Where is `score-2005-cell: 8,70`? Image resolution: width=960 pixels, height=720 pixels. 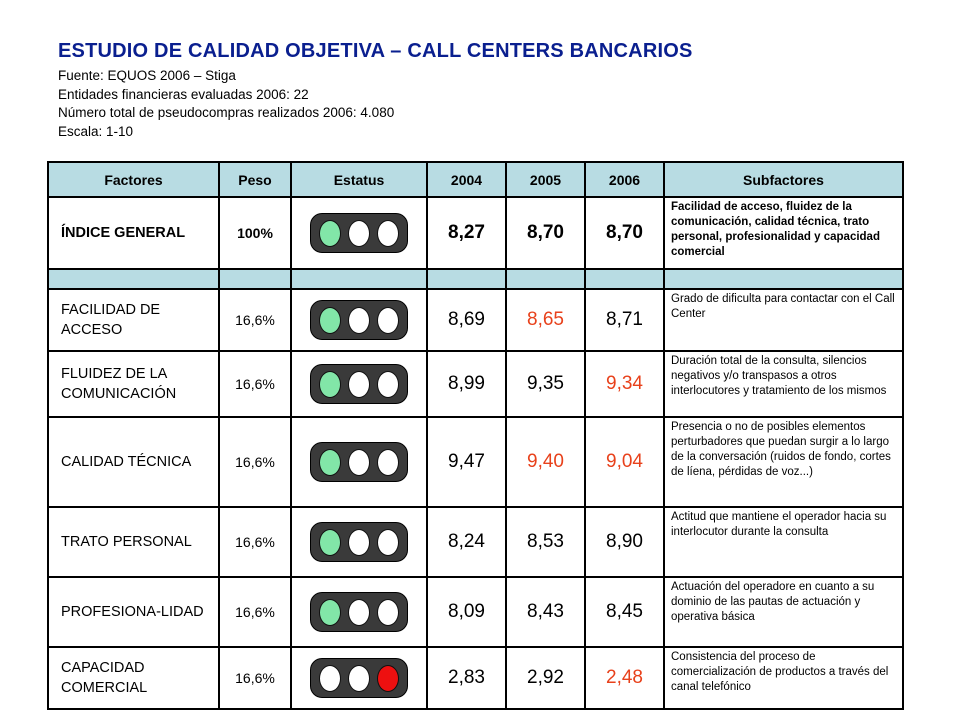 score-2005-cell: 8,70 is located at coordinates (545, 233).